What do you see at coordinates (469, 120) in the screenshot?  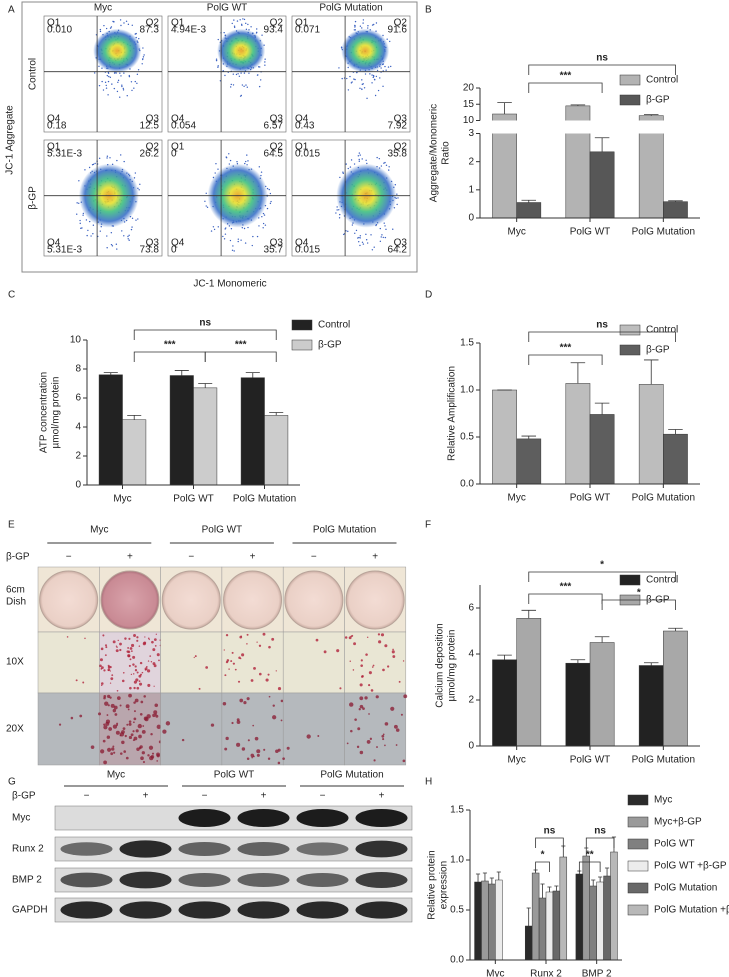 I see `y-tick-label: 10` at bounding box center [469, 120].